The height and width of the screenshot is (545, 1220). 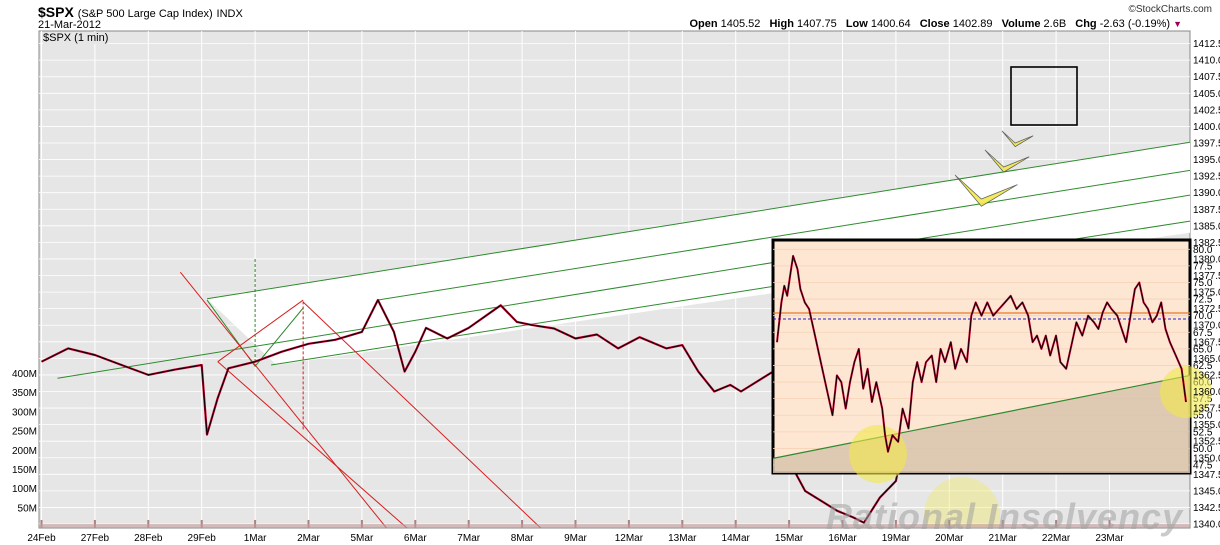 I want to click on pitchfork-handle, so click(x=255, y=333).